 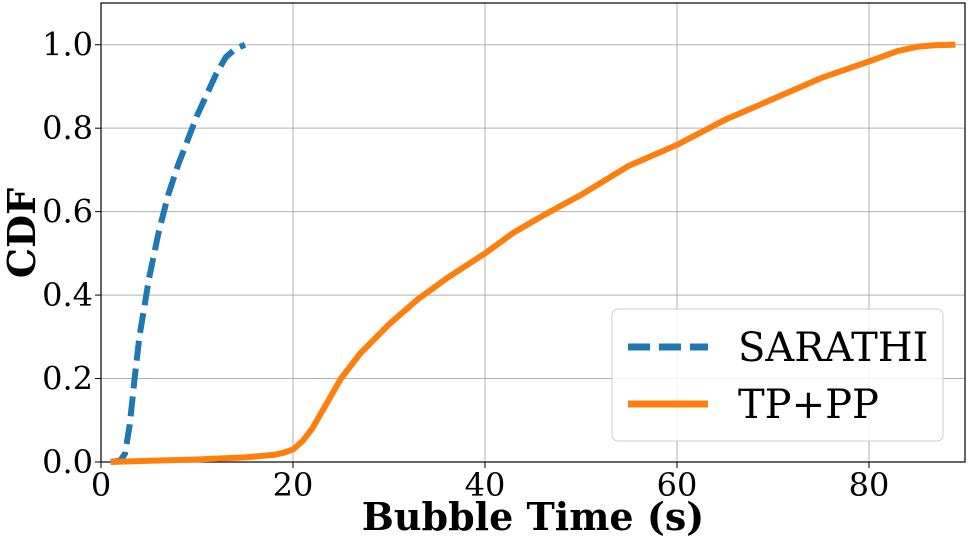 What do you see at coordinates (485, 485) in the screenshot?
I see `x-tick-label: 40` at bounding box center [485, 485].